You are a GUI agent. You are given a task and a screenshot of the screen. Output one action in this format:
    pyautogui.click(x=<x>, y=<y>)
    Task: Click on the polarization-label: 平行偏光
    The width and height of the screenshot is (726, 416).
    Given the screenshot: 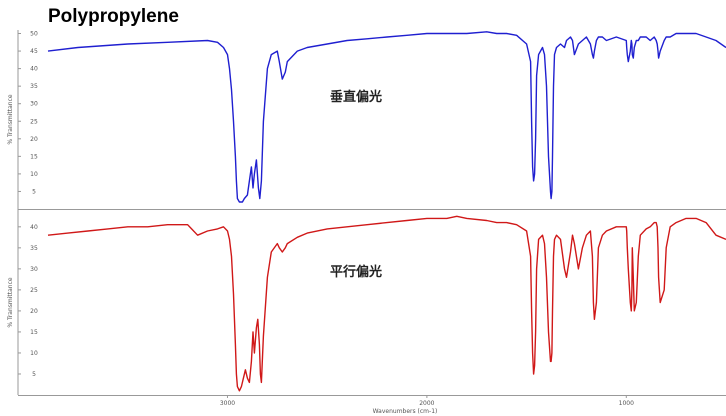 What is the action you would take?
    pyautogui.click(x=356, y=272)
    